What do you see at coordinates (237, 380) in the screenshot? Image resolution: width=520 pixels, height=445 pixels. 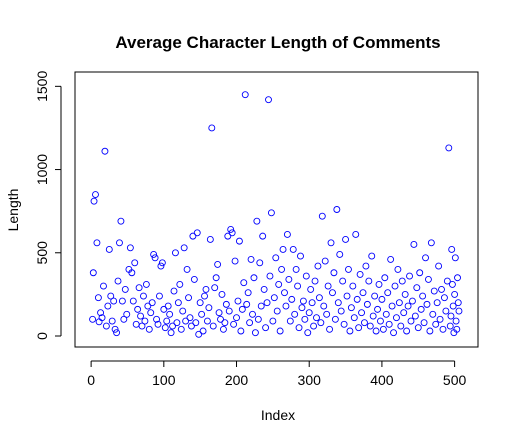 I see `x-tick-label: 200` at bounding box center [237, 380].